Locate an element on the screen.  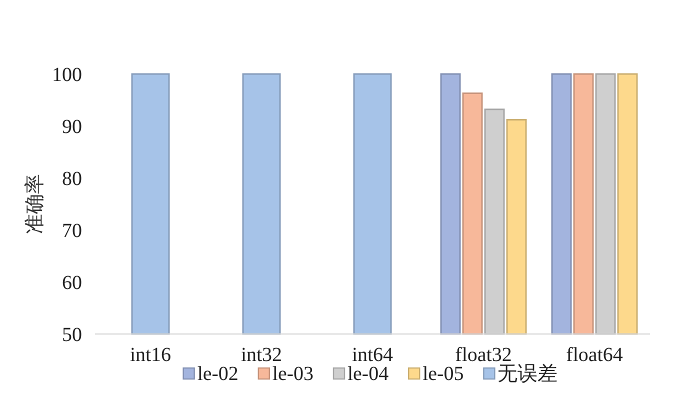
y-axis-title: 准确率 is located at coordinates (35, 204).